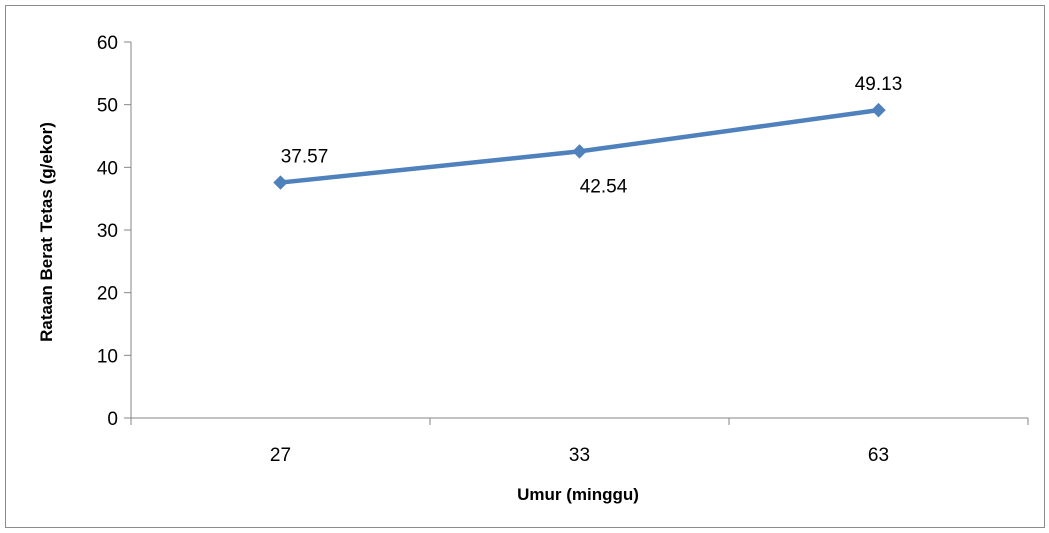 This screenshot has width=1049, height=533. I want to click on y-axis: 0 10 20 30 40 50 60, so click(114, 231).